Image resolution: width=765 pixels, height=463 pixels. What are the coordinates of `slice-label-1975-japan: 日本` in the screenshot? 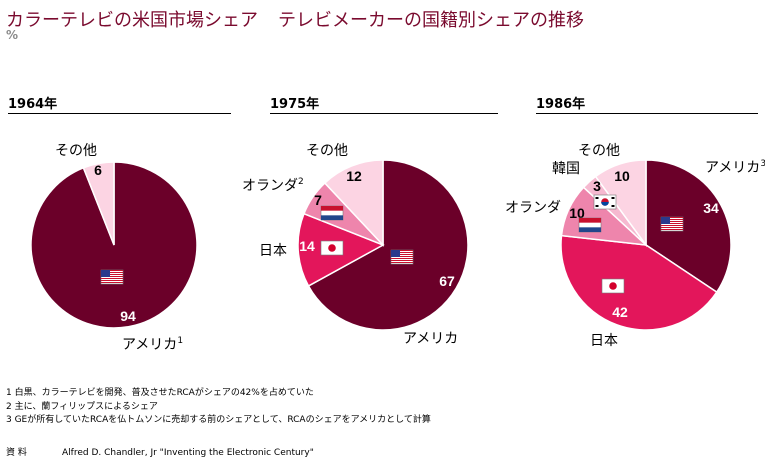 It's located at (273, 251).